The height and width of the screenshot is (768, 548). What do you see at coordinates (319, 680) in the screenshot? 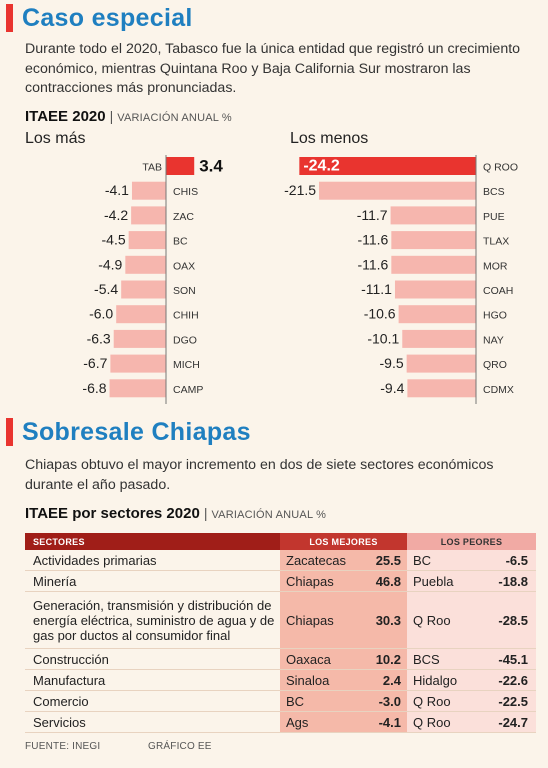
I see `best-state: Sinaloa` at bounding box center [319, 680].